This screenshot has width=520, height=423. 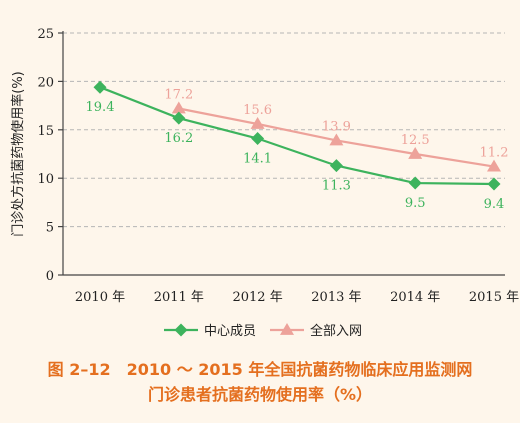 What do you see at coordinates (100, 297) in the screenshot?
I see `x-tick-label: 2010 年` at bounding box center [100, 297].